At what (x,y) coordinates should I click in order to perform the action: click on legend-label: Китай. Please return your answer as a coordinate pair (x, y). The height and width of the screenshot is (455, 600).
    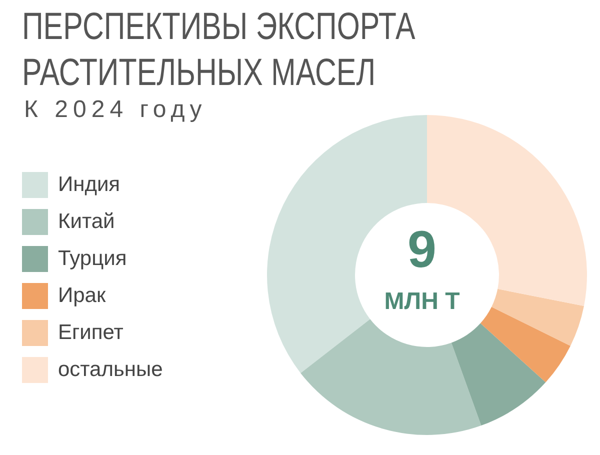
    Looking at the image, I should click on (86, 222).